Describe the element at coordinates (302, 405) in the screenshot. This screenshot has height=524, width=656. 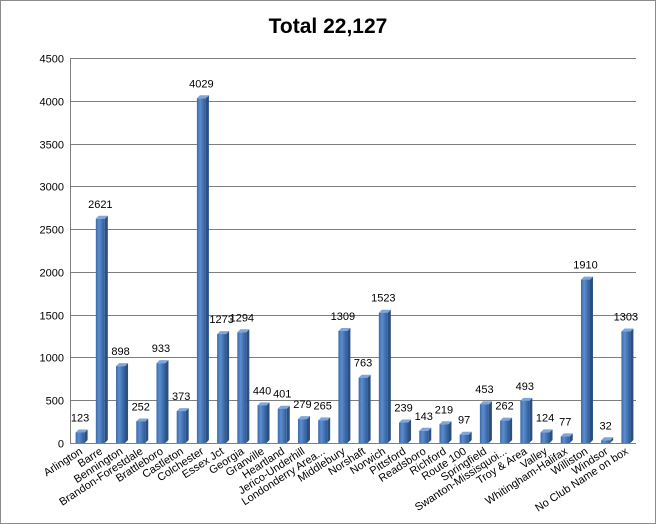
I see `data-label: 279` at that location.